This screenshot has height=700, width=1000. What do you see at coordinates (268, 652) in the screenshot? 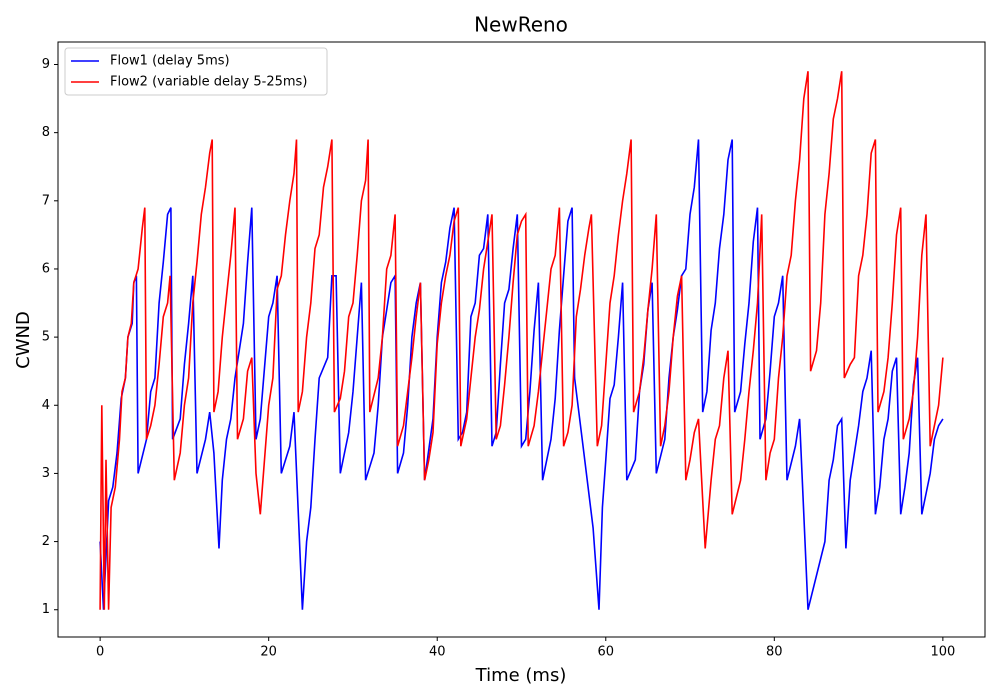
I see `x-tick-label: 20` at bounding box center [268, 652].